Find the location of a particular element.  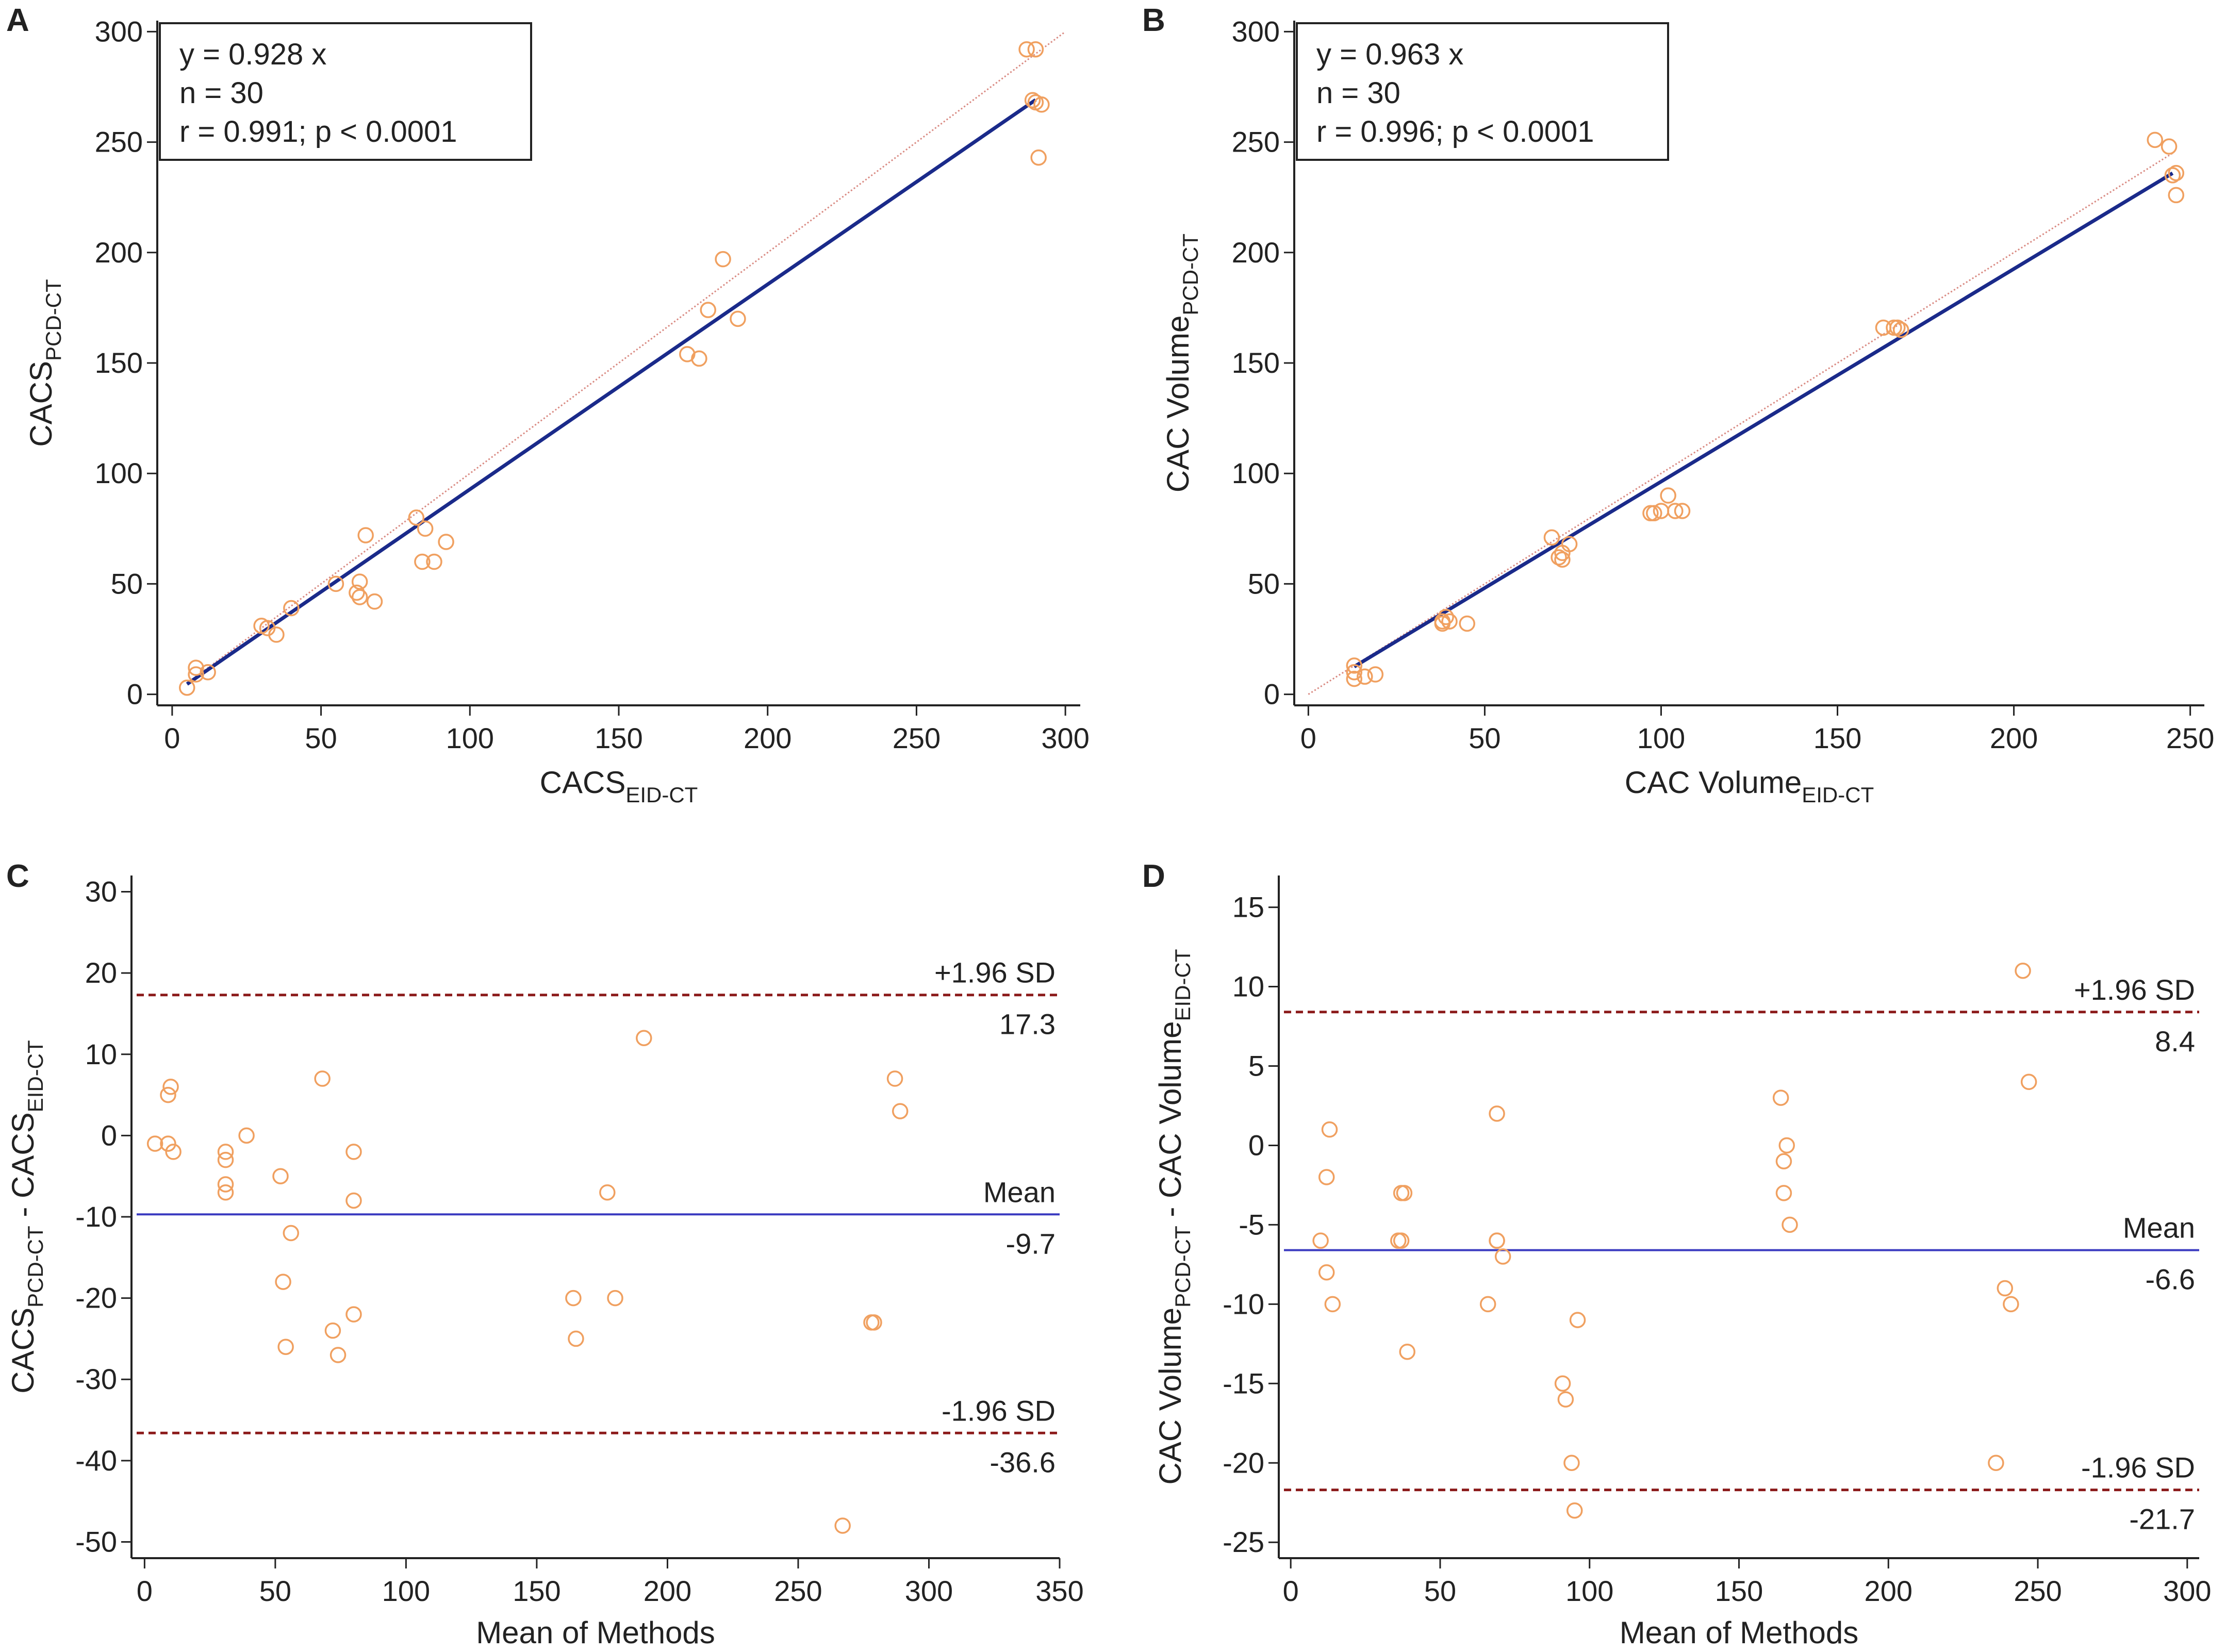

y-tick-label: 0 is located at coordinates (135, 695).